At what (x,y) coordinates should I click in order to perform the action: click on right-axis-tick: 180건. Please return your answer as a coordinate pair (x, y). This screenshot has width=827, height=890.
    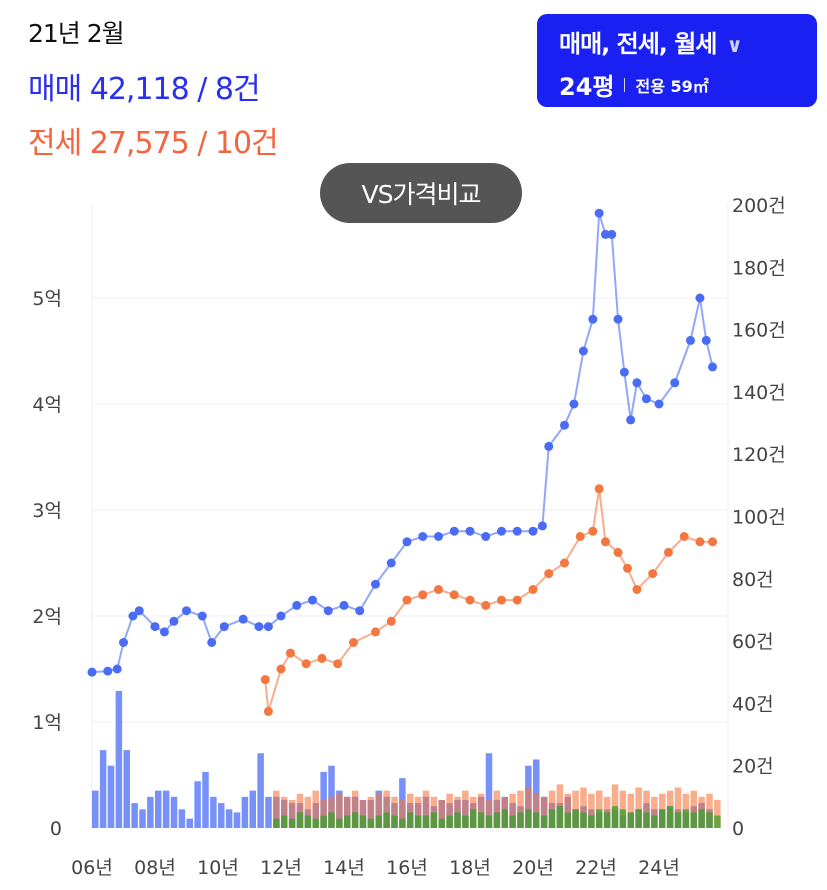
    Looking at the image, I should click on (759, 268).